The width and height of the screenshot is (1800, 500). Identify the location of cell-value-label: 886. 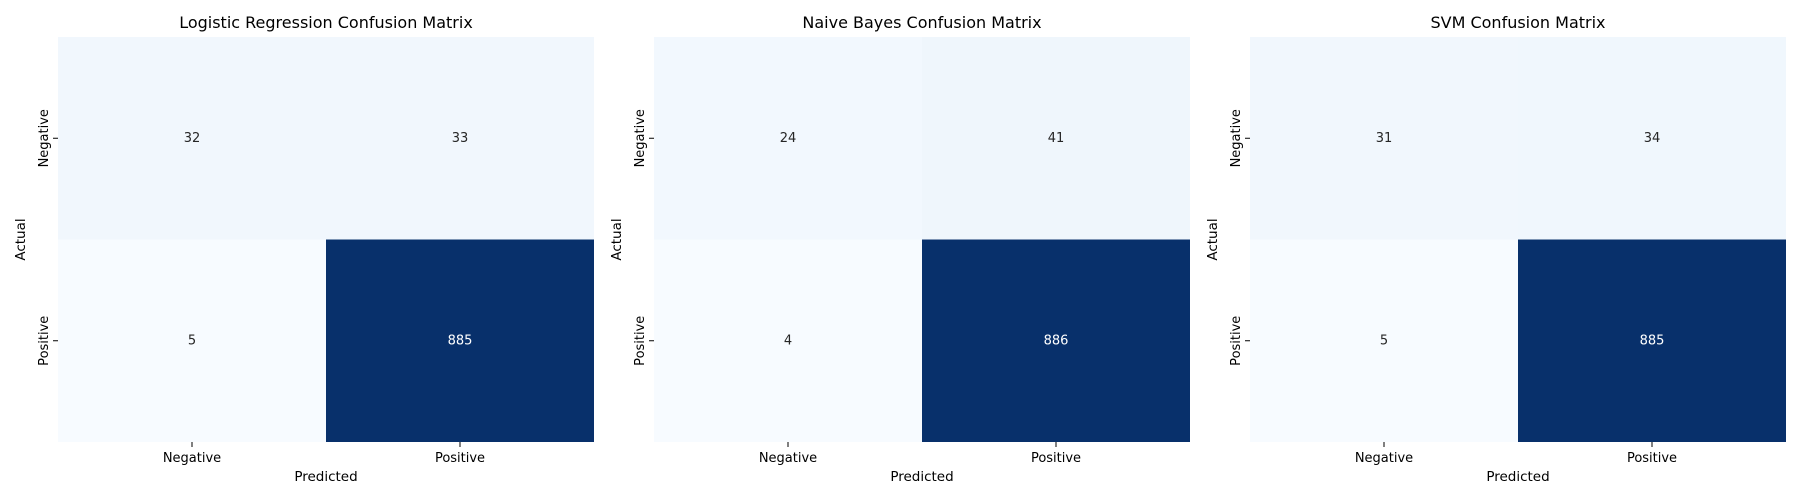
(1056, 340).